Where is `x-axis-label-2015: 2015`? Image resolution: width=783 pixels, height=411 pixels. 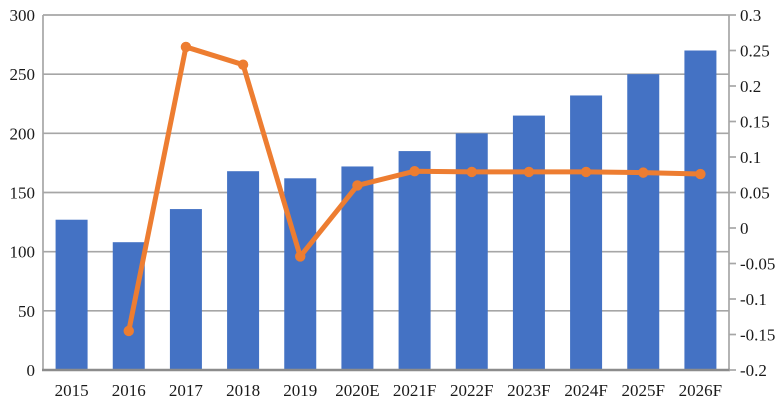 x-axis-label-2015: 2015 is located at coordinates (72, 390).